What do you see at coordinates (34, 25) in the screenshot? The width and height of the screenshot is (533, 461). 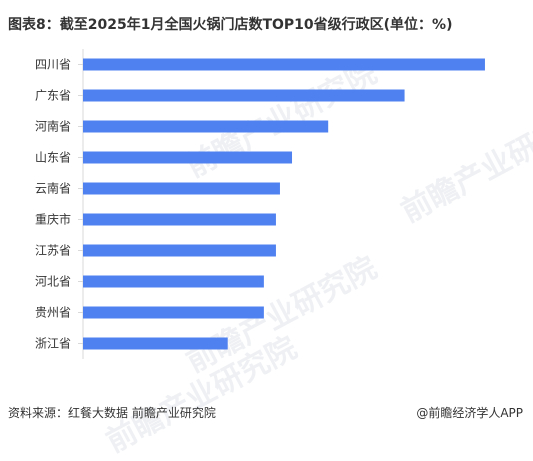 I see `chart-title-prefix: 图表8：` at bounding box center [34, 25].